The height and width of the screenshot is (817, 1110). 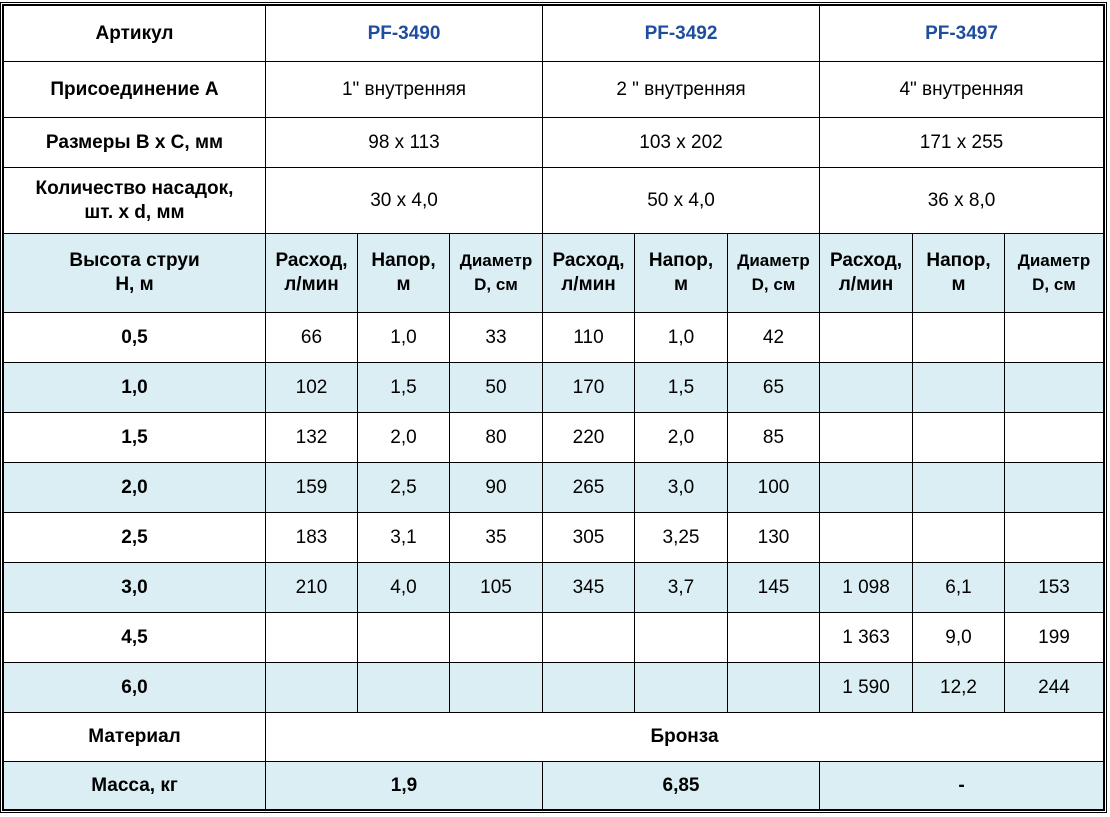 I want to click on connection-value: 1" внутренняя, so click(x=404, y=89).